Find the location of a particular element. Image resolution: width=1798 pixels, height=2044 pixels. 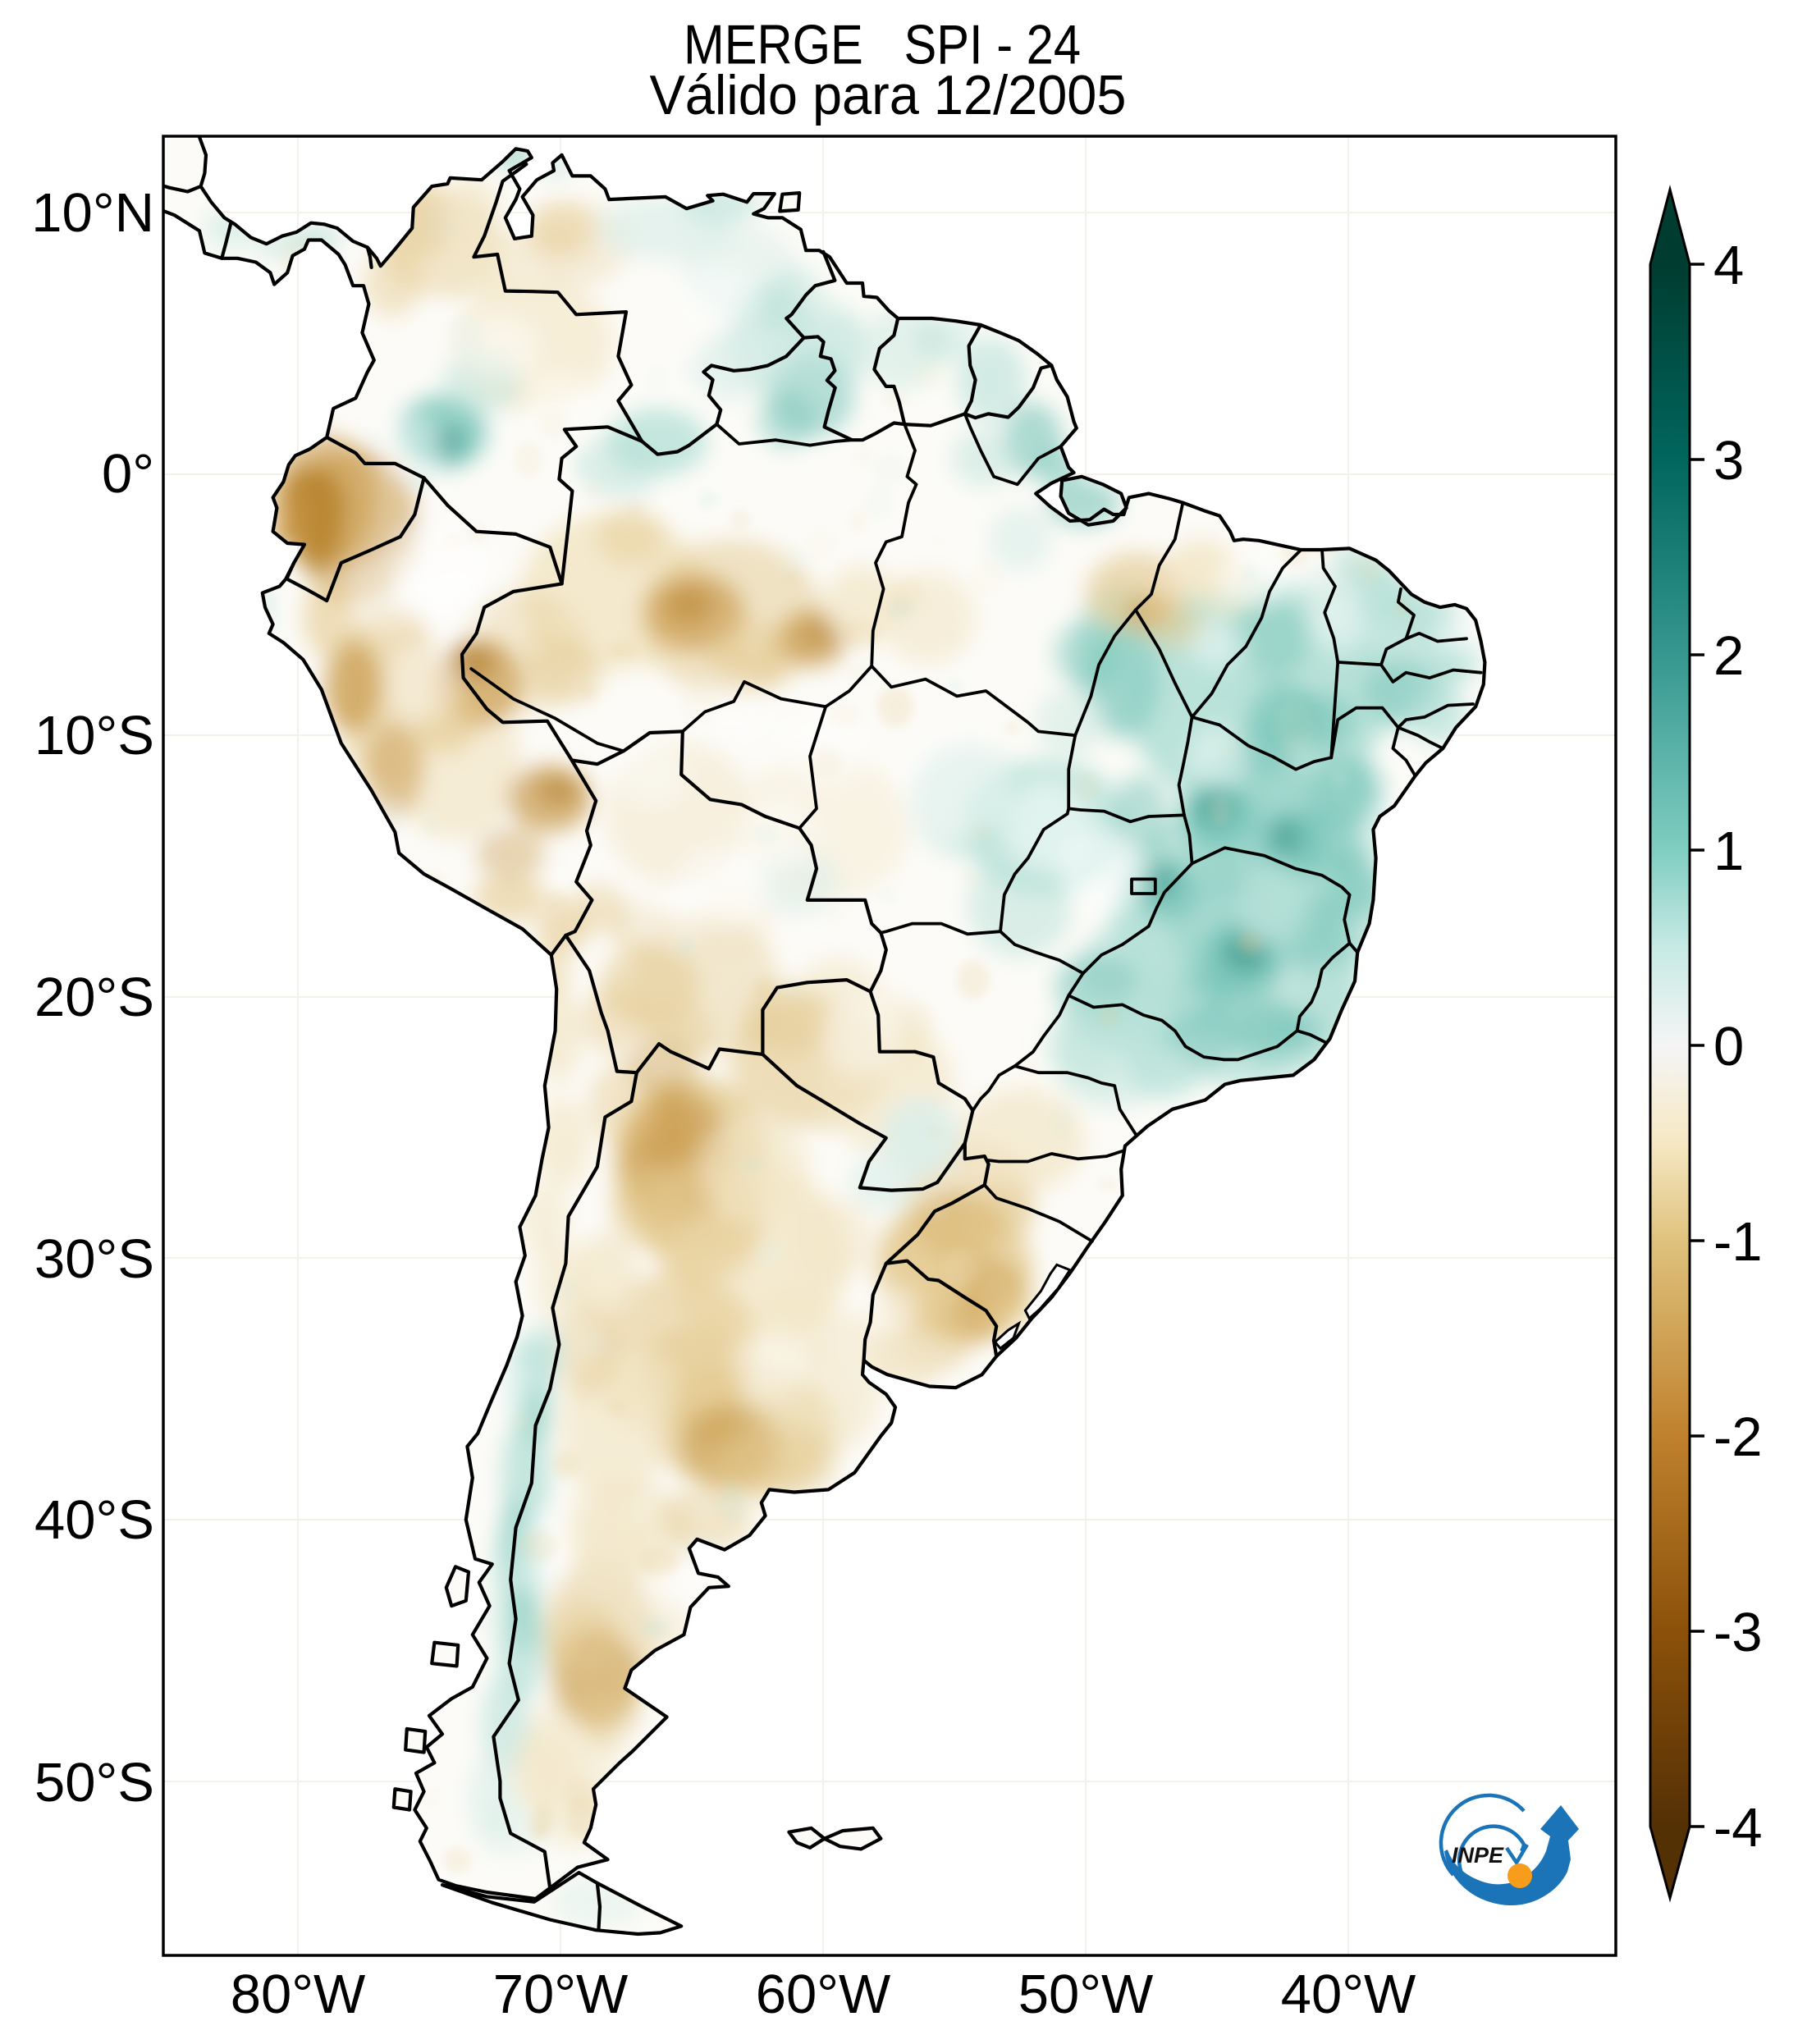

svg-text: 0° is located at coordinates (128, 474).